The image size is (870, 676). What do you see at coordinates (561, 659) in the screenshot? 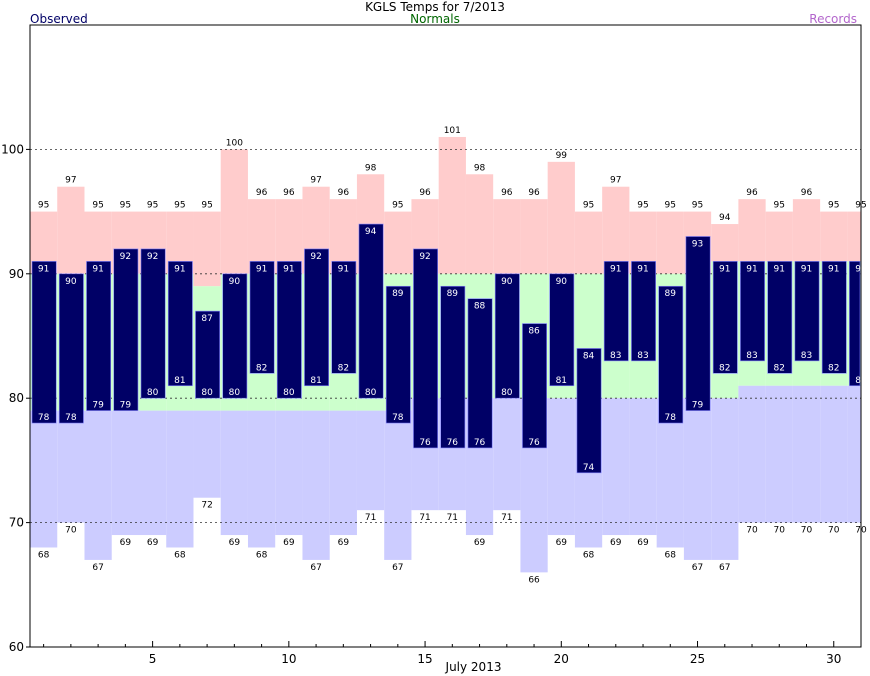
I see `x-tick-label: 20` at bounding box center [561, 659].